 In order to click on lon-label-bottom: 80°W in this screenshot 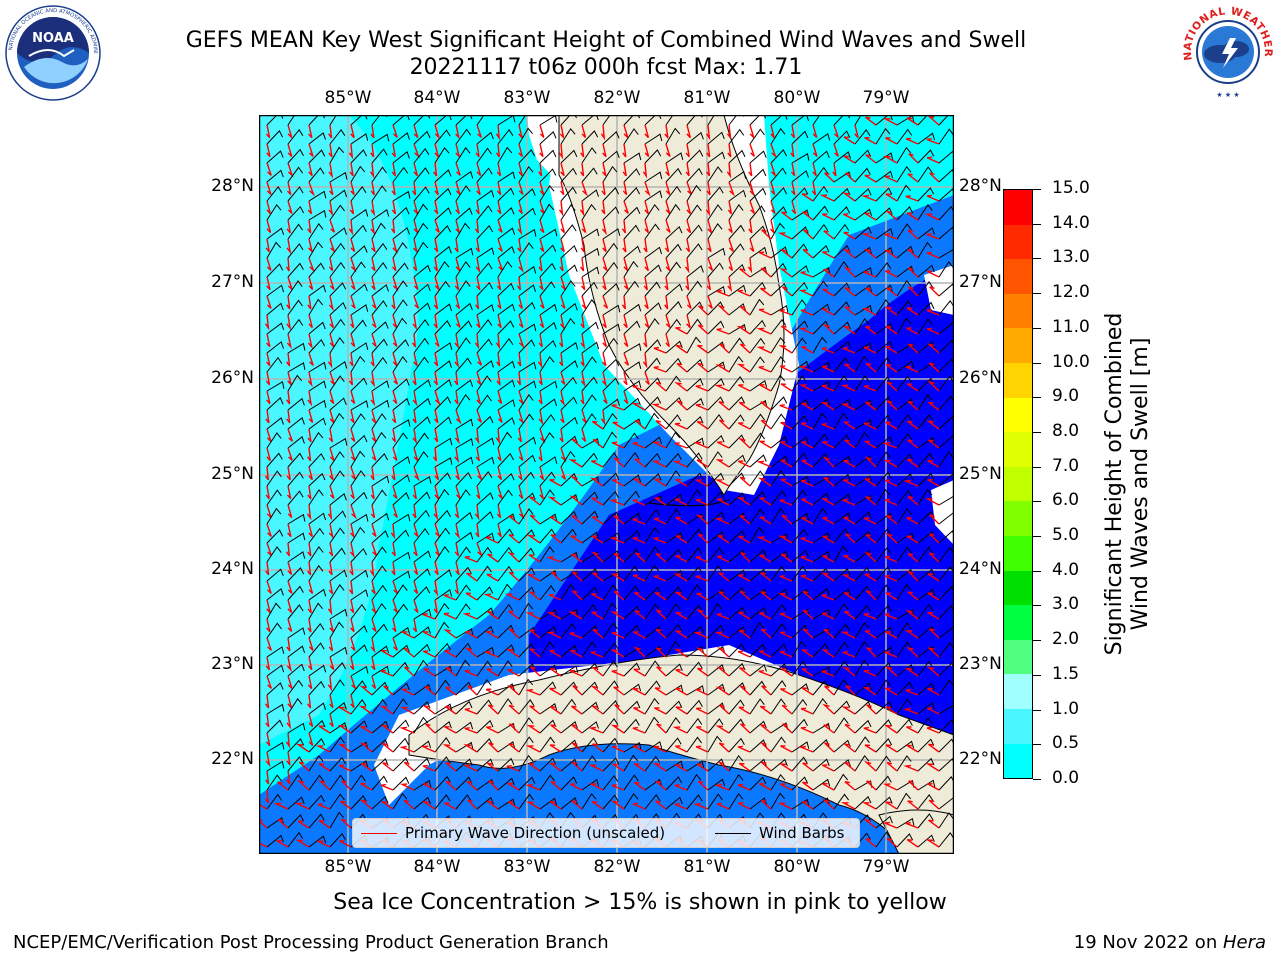, I will do `click(797, 867)`.